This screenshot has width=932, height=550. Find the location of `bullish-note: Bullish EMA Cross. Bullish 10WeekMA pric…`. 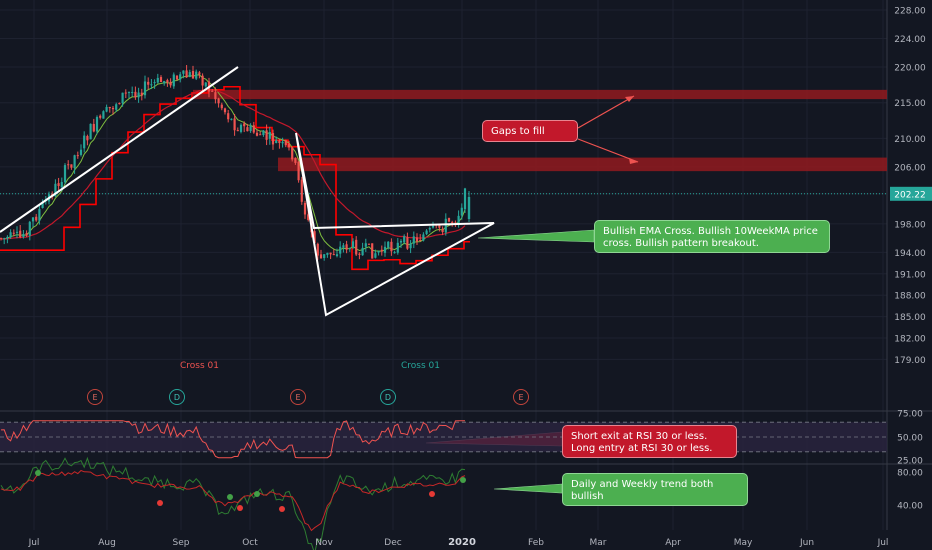

bullish-note: Bullish EMA Cross. Bullish 10WeekMA pric… is located at coordinates (712, 236).